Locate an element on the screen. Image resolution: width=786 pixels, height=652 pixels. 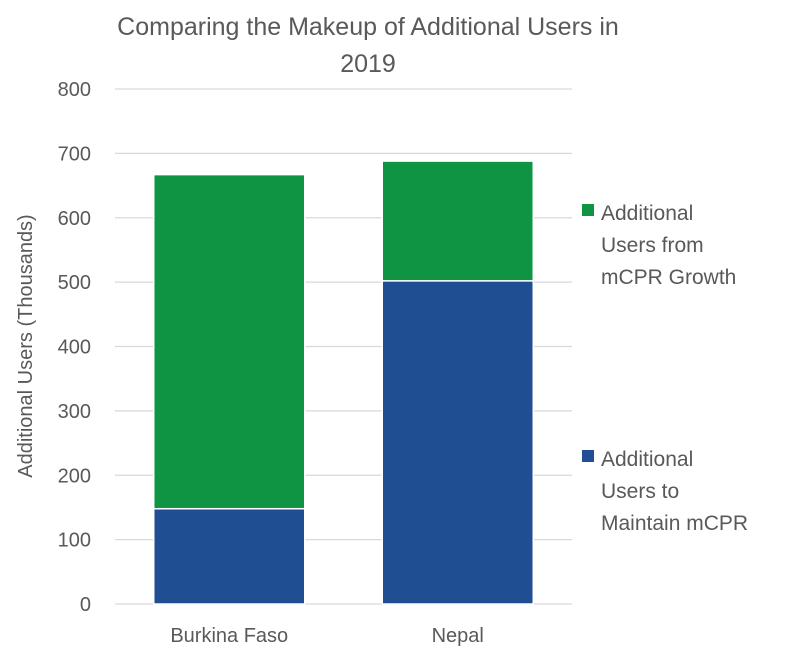
y-tick-label-100: 100 is located at coordinates (74, 541).